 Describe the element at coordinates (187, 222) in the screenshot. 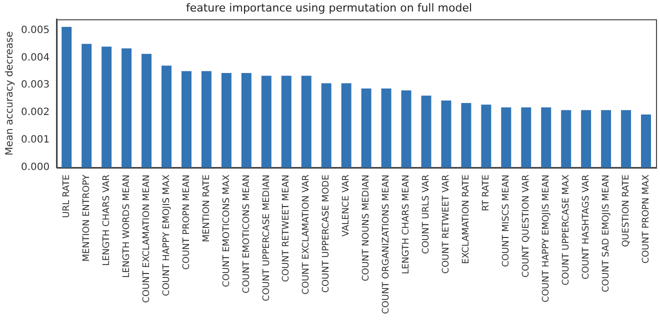

I see `x-tick-label: COUNT PROPN MEAN` at that location.